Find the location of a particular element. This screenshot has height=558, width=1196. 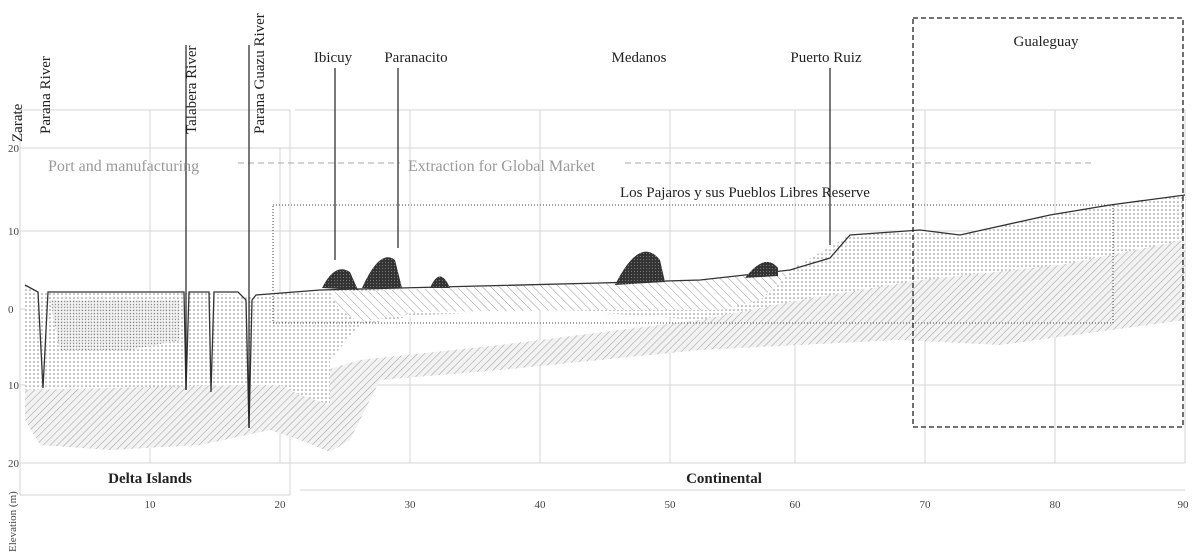

reserve-label: Los Pajaros y sus Pueblos Libres Reserve is located at coordinates (745, 193).